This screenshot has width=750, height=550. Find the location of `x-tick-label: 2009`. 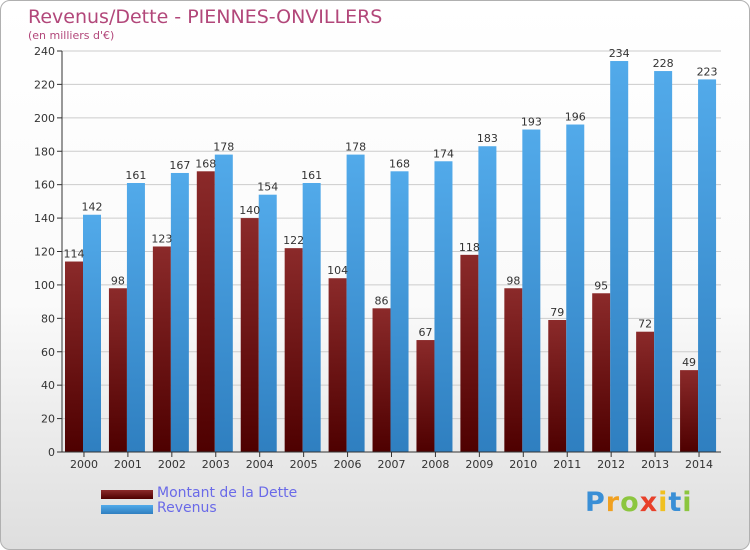

x-tick-label: 2009 is located at coordinates (479, 464).